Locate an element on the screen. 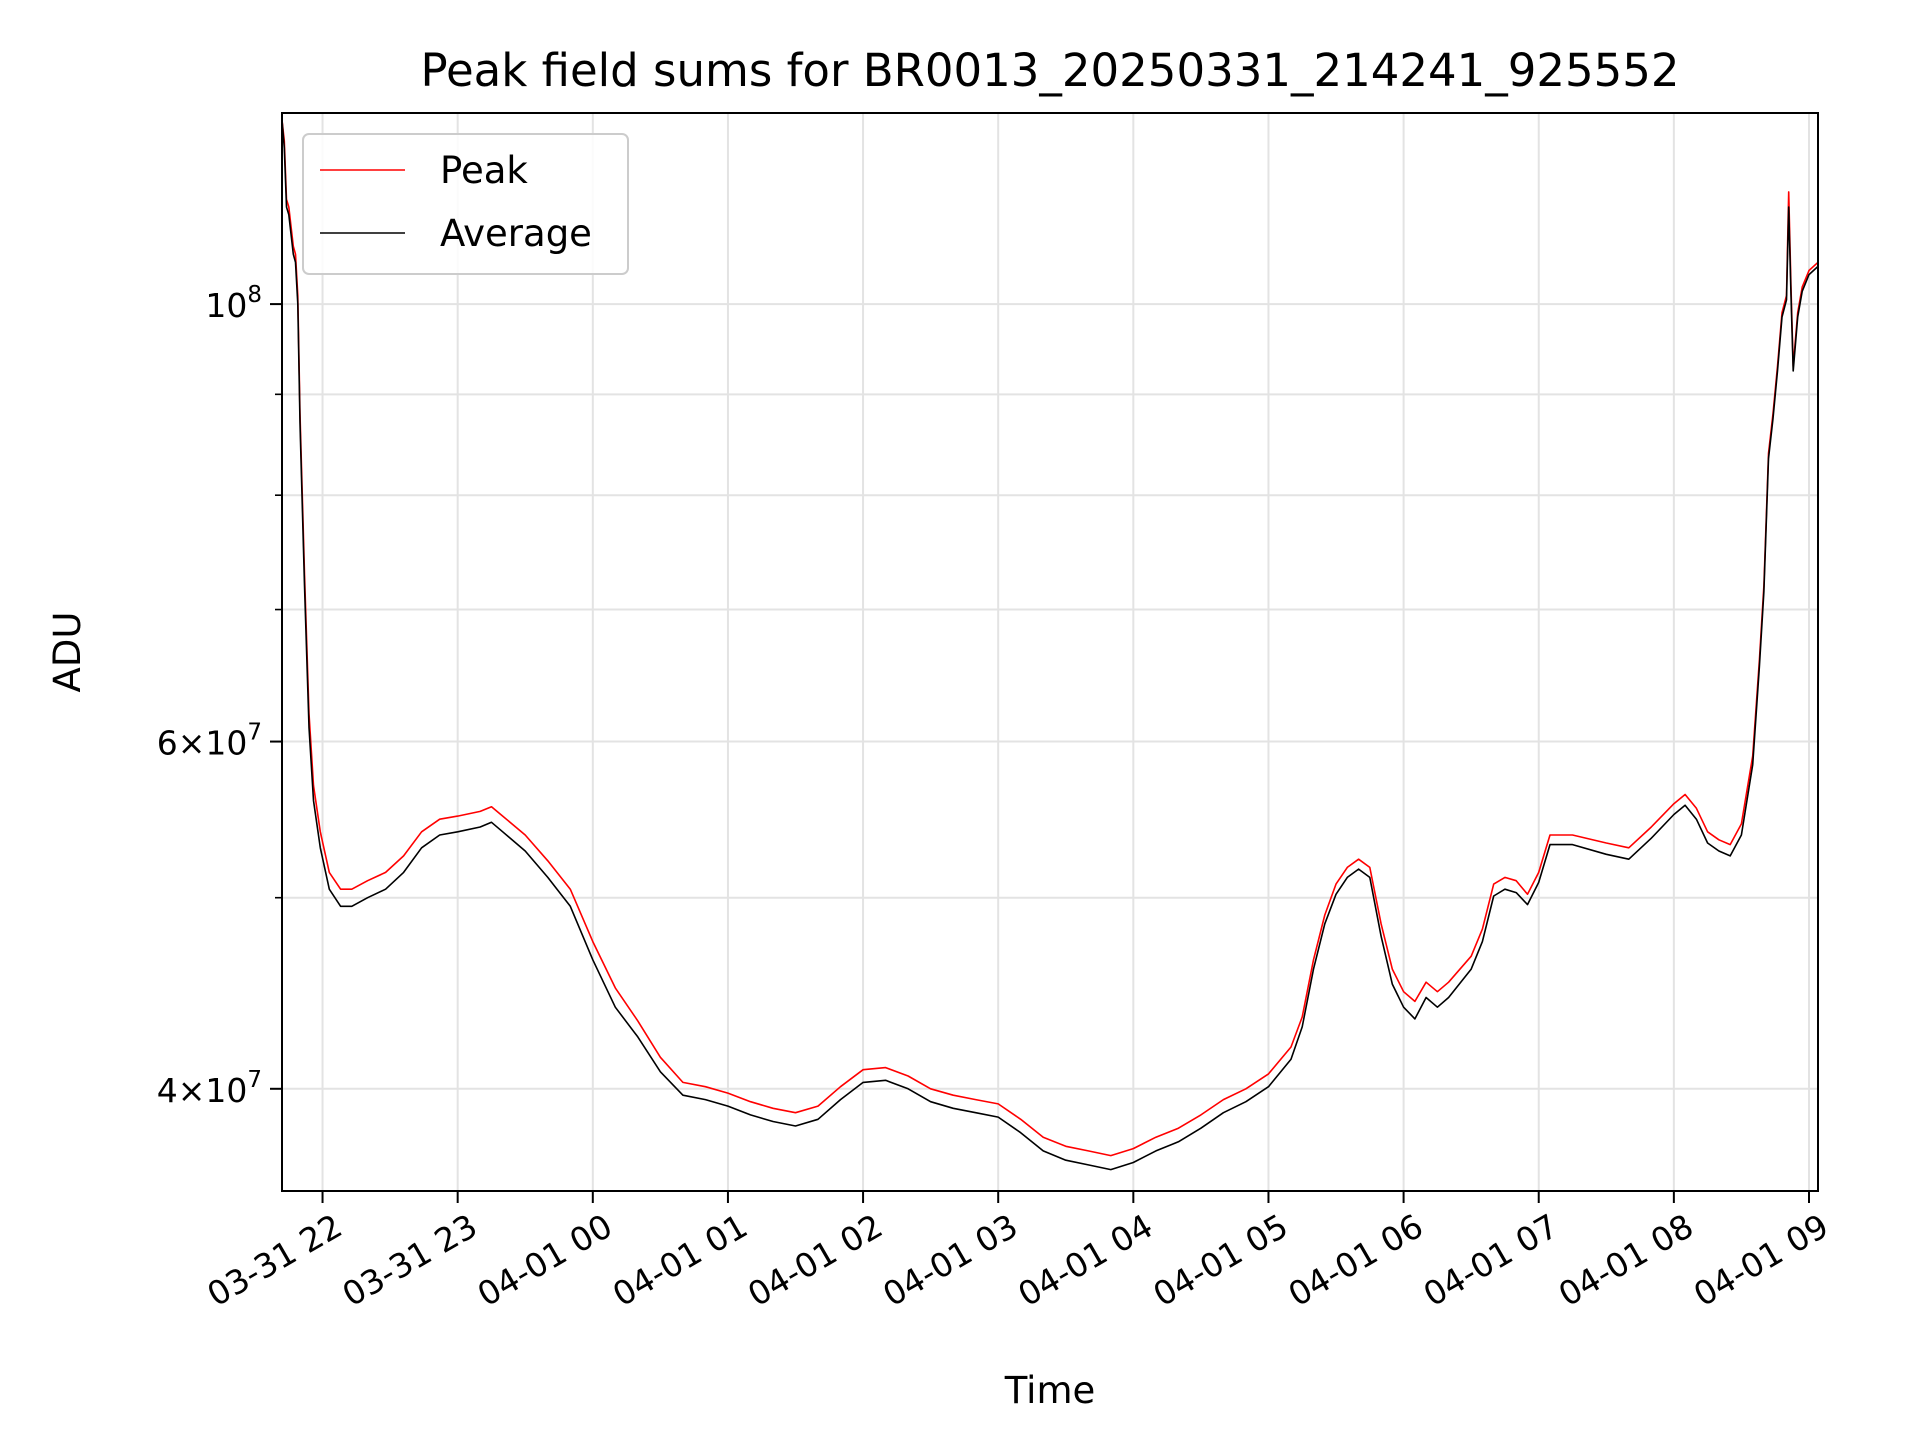  y-tick-label: 108 is located at coordinates (233, 303).